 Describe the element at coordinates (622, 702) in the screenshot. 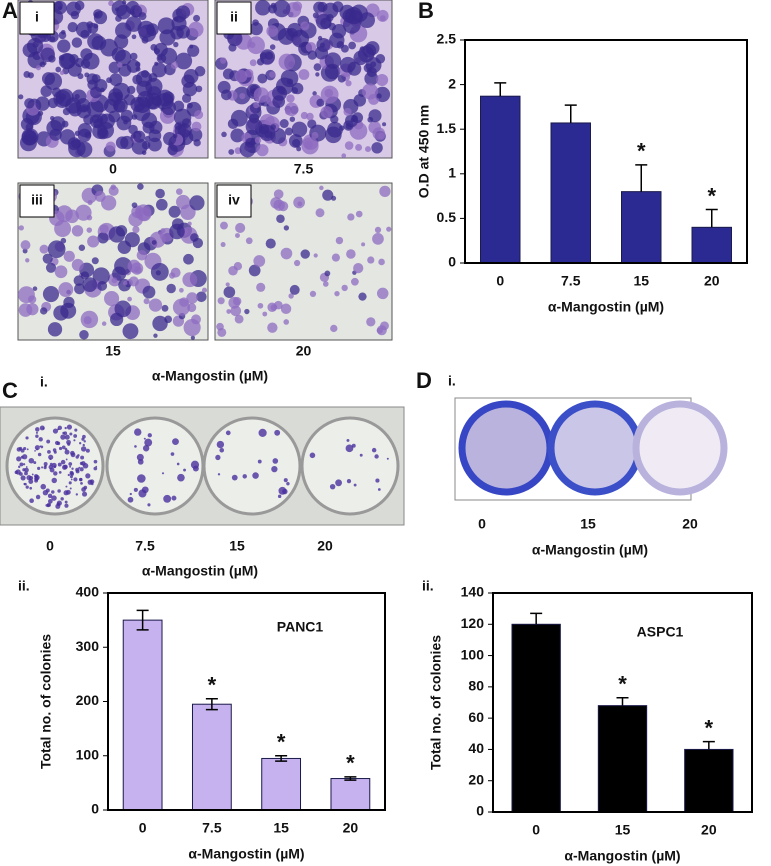

I see `plot-frame` at that location.